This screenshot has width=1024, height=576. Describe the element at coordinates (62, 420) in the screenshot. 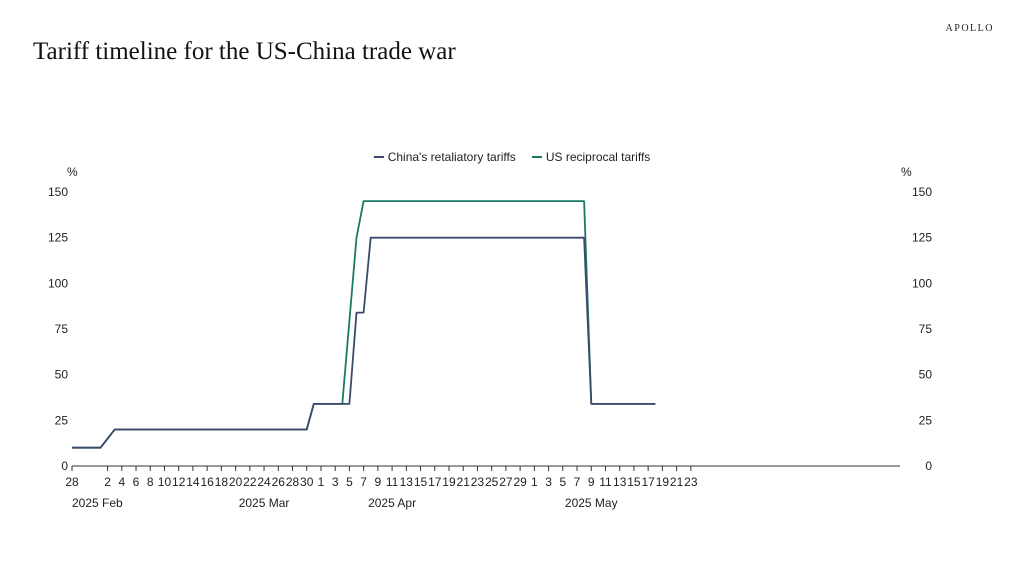

I see `y-tick-label-left: 25` at that location.